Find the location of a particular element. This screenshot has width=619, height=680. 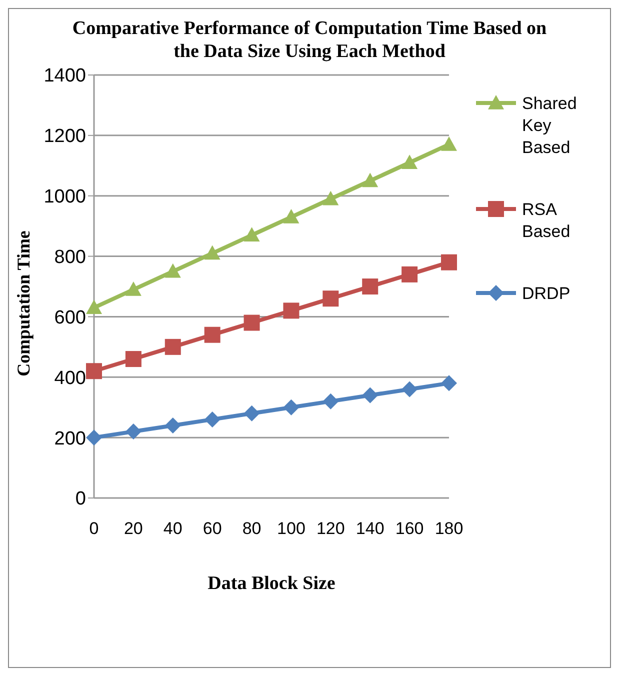

y-tick-label: 800 is located at coordinates (70, 257).